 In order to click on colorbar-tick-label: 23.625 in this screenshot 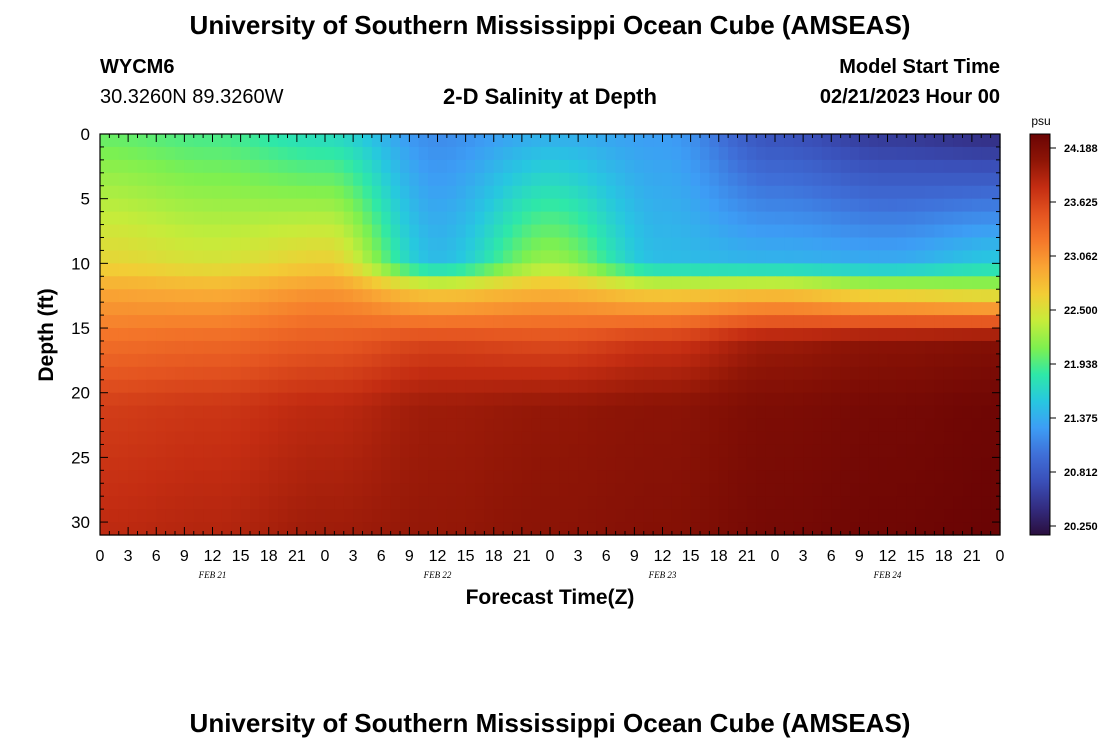, I will do `click(1081, 203)`.